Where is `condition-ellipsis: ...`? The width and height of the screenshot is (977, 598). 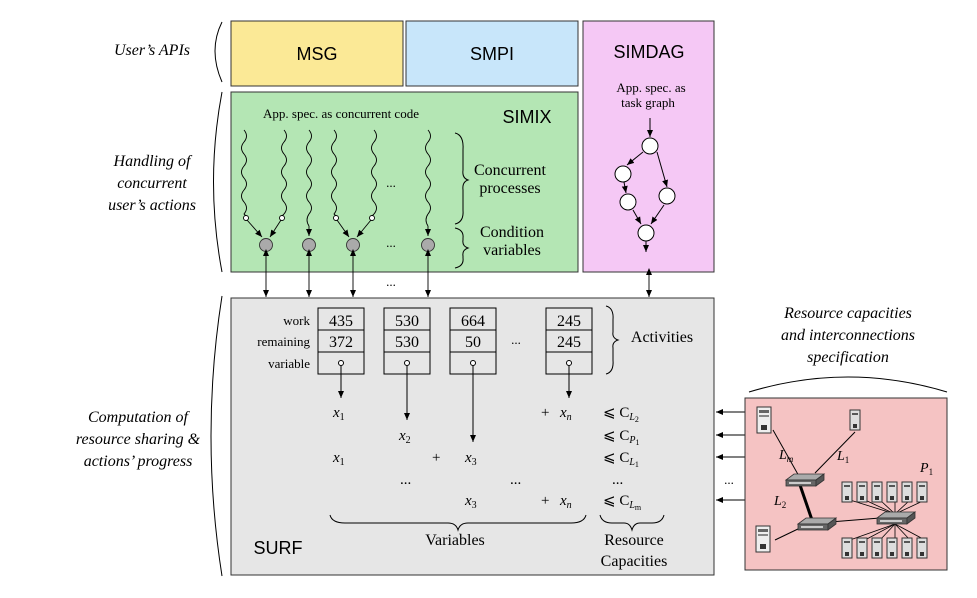 condition-ellipsis: ... is located at coordinates (391, 242).